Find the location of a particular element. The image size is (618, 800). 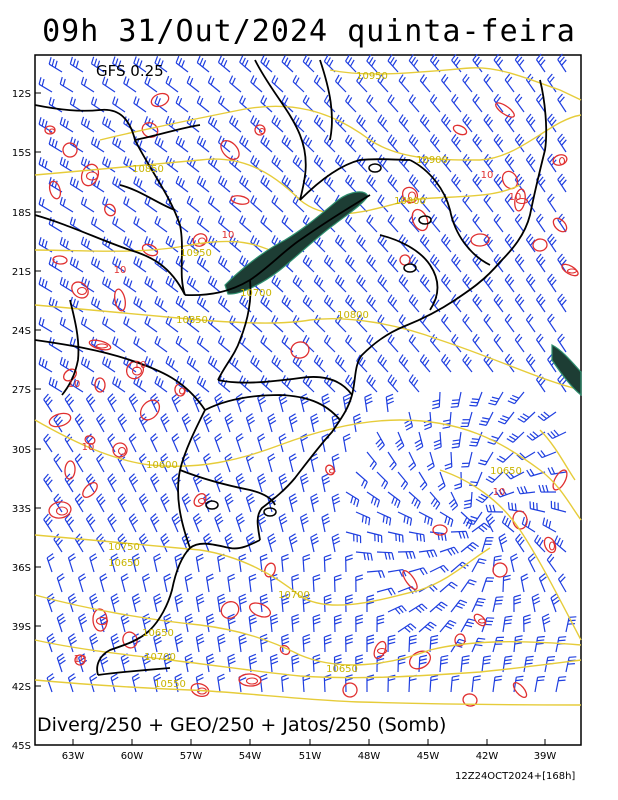

geopotential-label: 10650 is located at coordinates (158, 633).